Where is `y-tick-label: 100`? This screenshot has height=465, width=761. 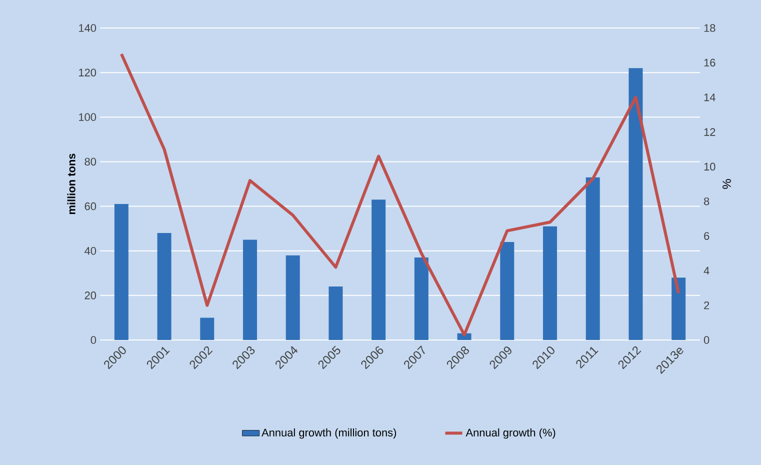 y-tick-label: 100 is located at coordinates (87, 117).